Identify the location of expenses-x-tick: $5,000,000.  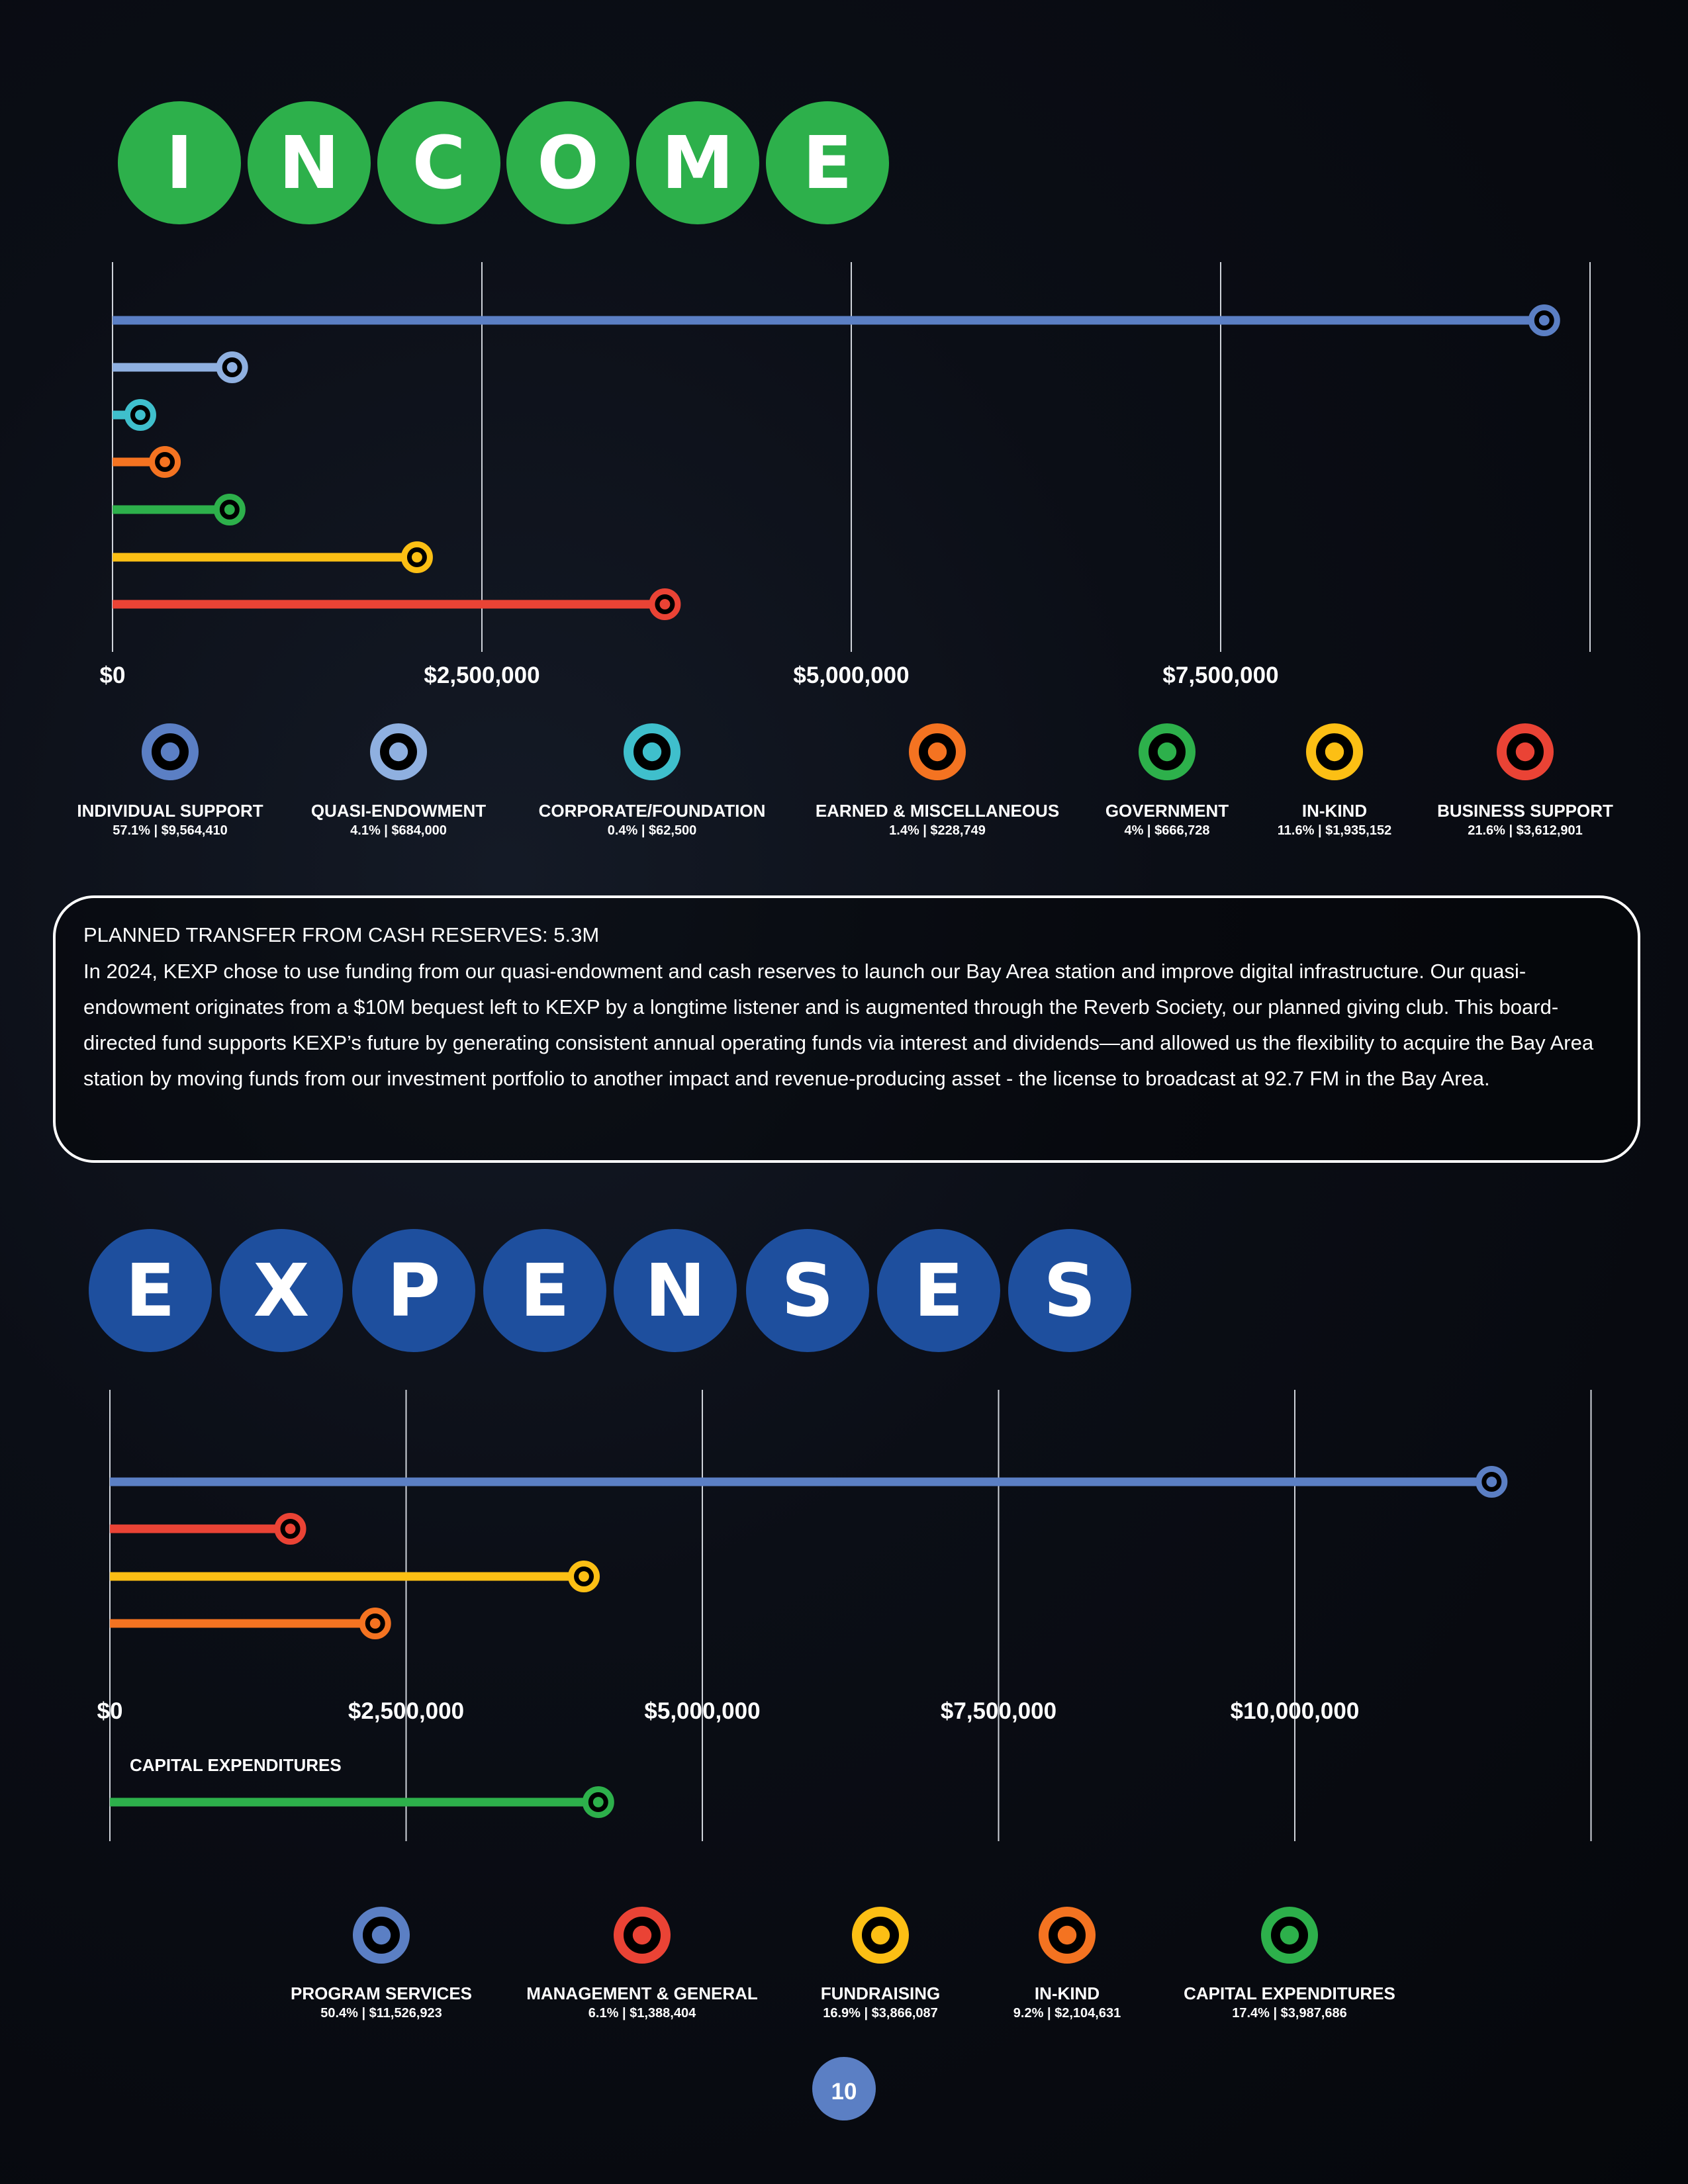
(702, 1711).